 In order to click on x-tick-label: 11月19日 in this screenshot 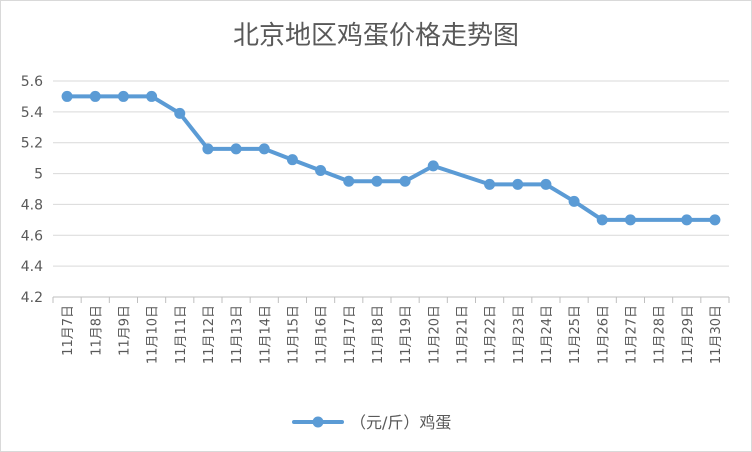, I will do `click(406, 334)`.